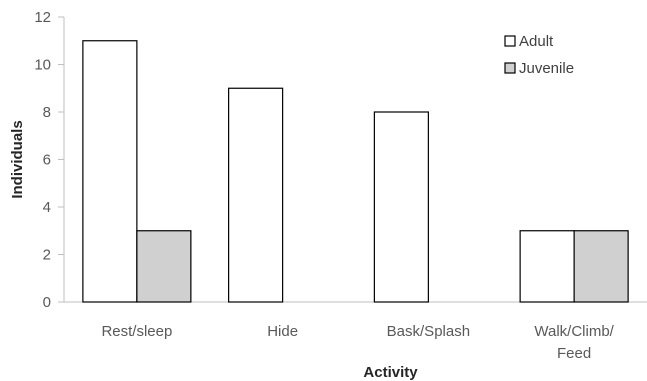 The width and height of the screenshot is (647, 381). Describe the element at coordinates (428, 331) in the screenshot. I see `x-category-label: Bask/Splash` at that location.